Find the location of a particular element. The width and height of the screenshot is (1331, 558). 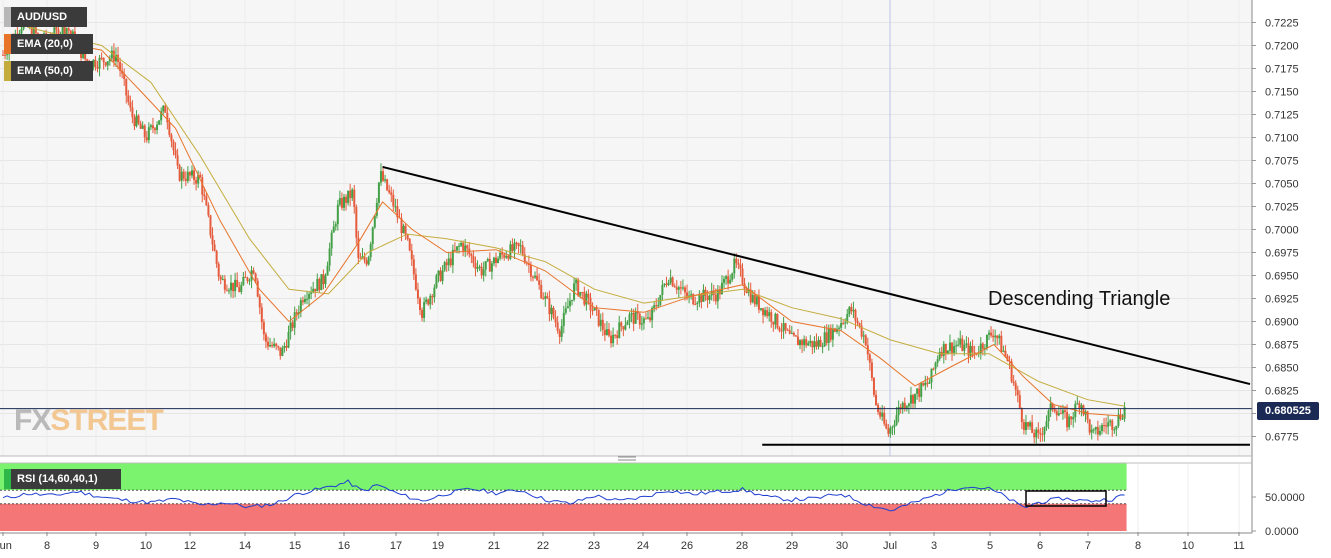

rsi-color-swatch is located at coordinates (7, 479).